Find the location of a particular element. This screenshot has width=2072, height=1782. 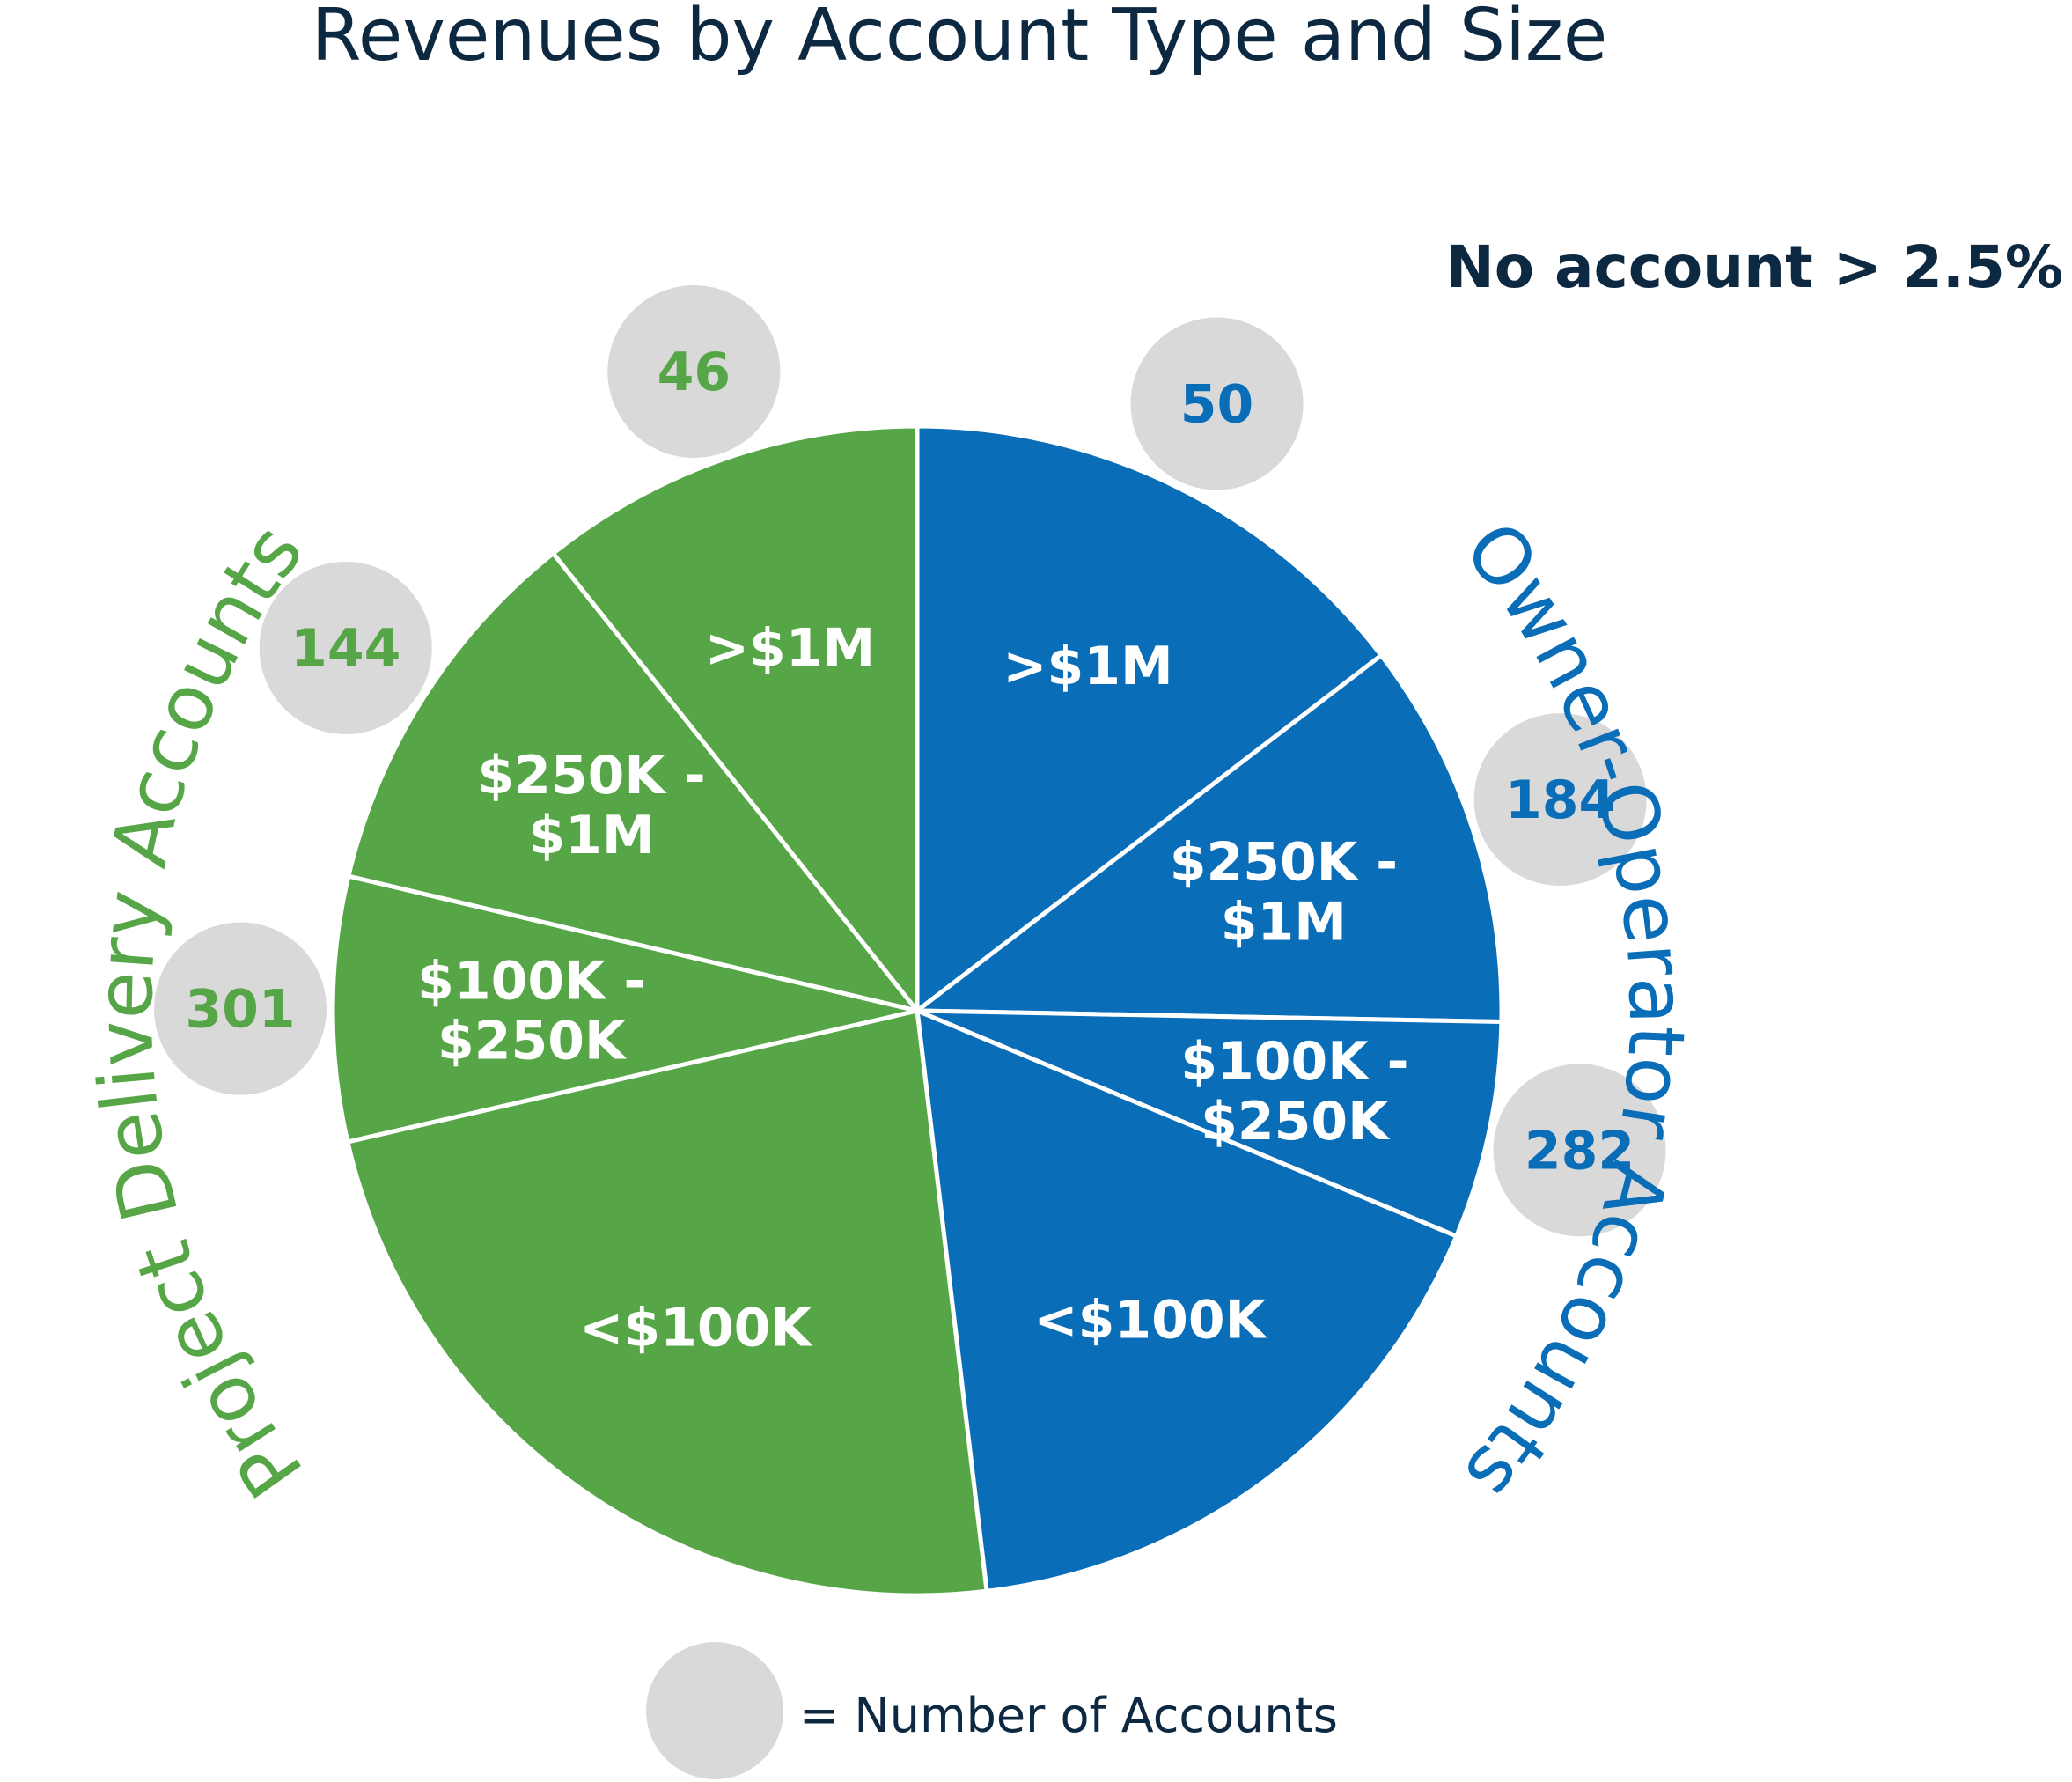

account-count-project-delivery-accounts-100k-250k: 301 is located at coordinates (240, 1010).